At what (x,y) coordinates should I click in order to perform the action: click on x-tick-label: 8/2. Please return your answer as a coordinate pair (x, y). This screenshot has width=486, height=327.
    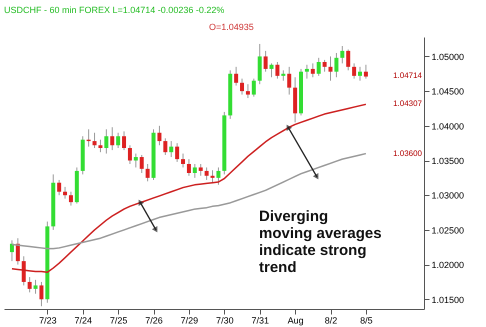
    Looking at the image, I should click on (331, 321).